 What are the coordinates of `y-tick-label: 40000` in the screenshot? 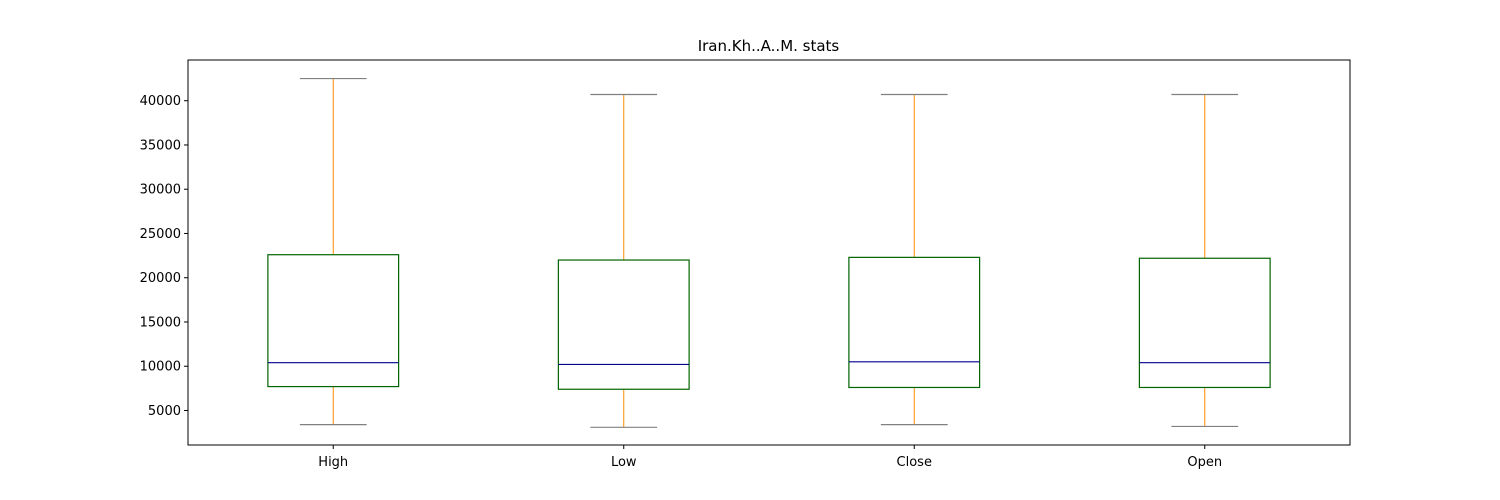 It's located at (160, 101).